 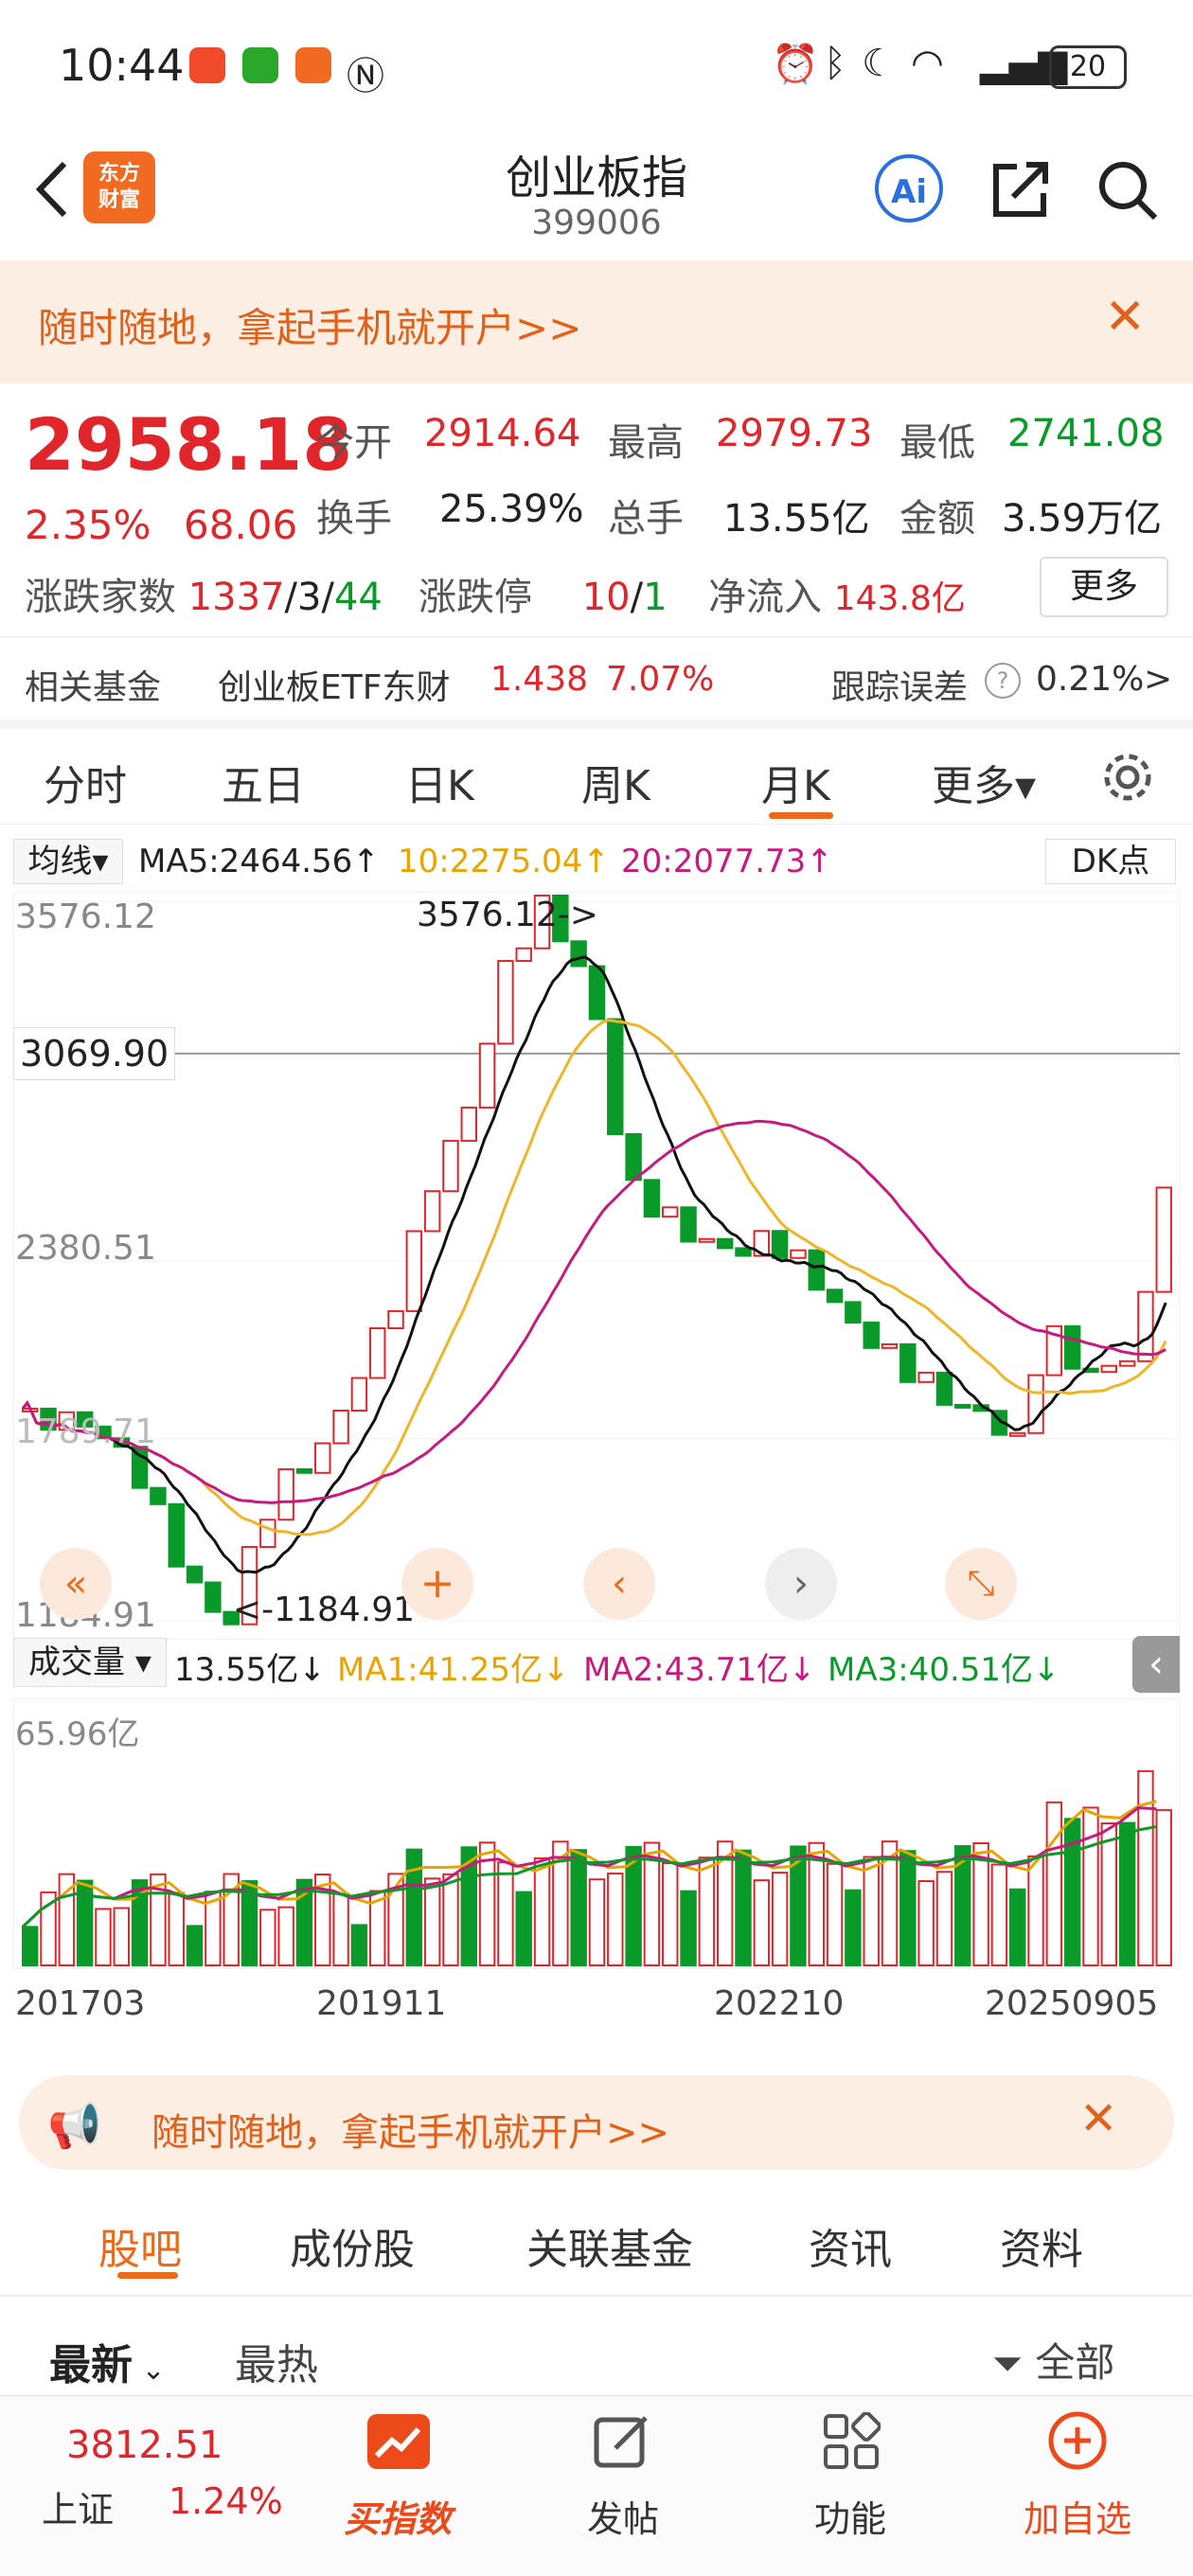 What do you see at coordinates (90, 1663) in the screenshot?
I see `volume-selector: 成交量 ▾` at bounding box center [90, 1663].